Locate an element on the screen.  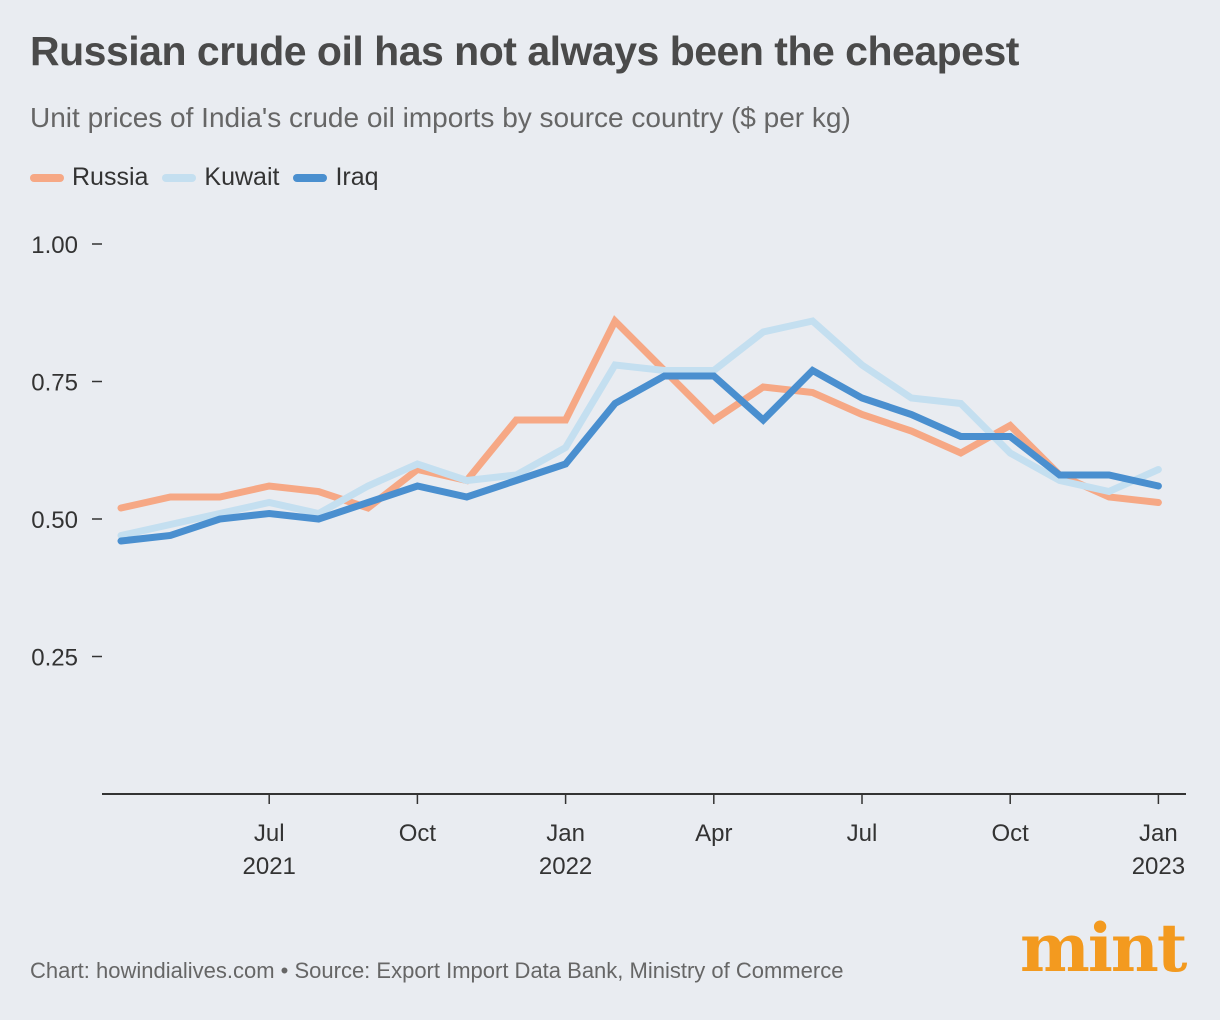
x-tick-year-label: 2022 is located at coordinates (565, 866).